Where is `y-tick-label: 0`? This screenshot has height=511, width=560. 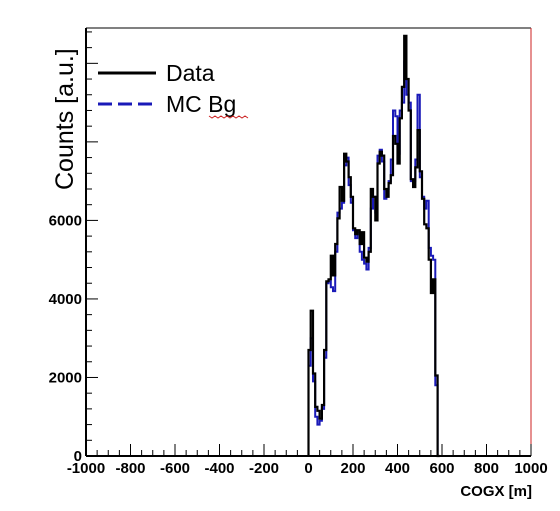
y-tick-label: 0 is located at coordinates (78, 456).